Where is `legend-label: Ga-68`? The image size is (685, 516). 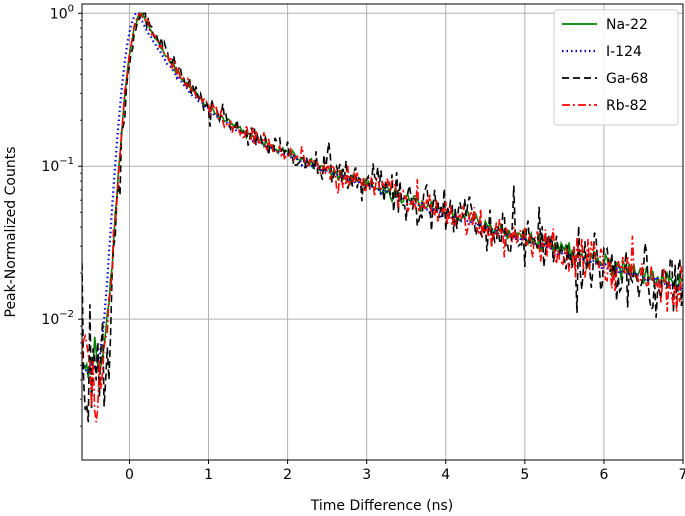
legend-label: Ga-68 is located at coordinates (627, 79).